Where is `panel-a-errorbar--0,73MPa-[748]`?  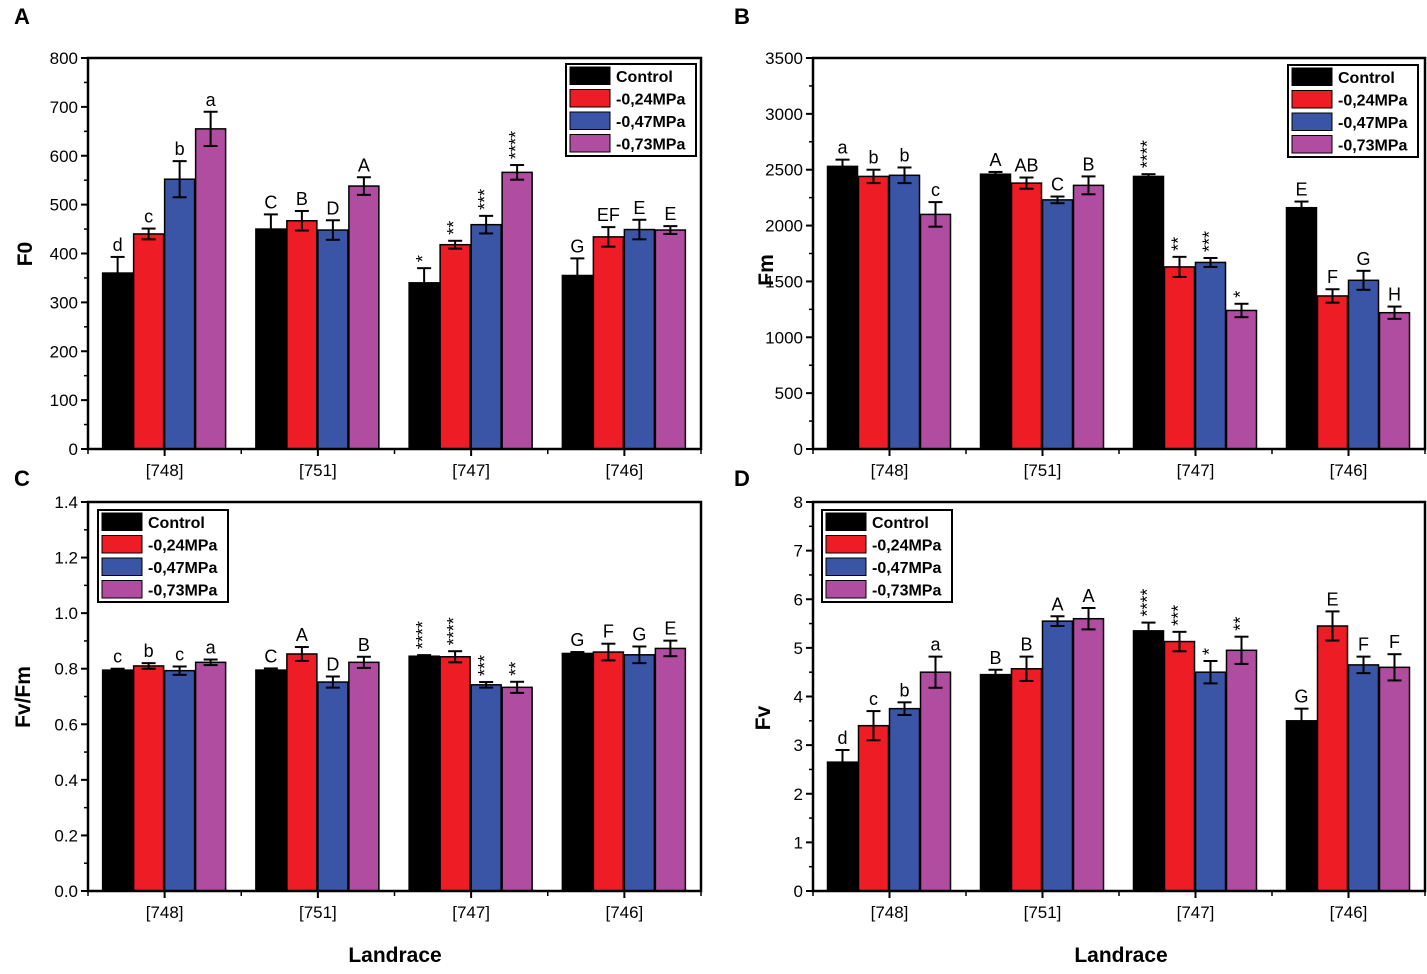 panel-a-errorbar--0,73MPa-[748] is located at coordinates (210, 128).